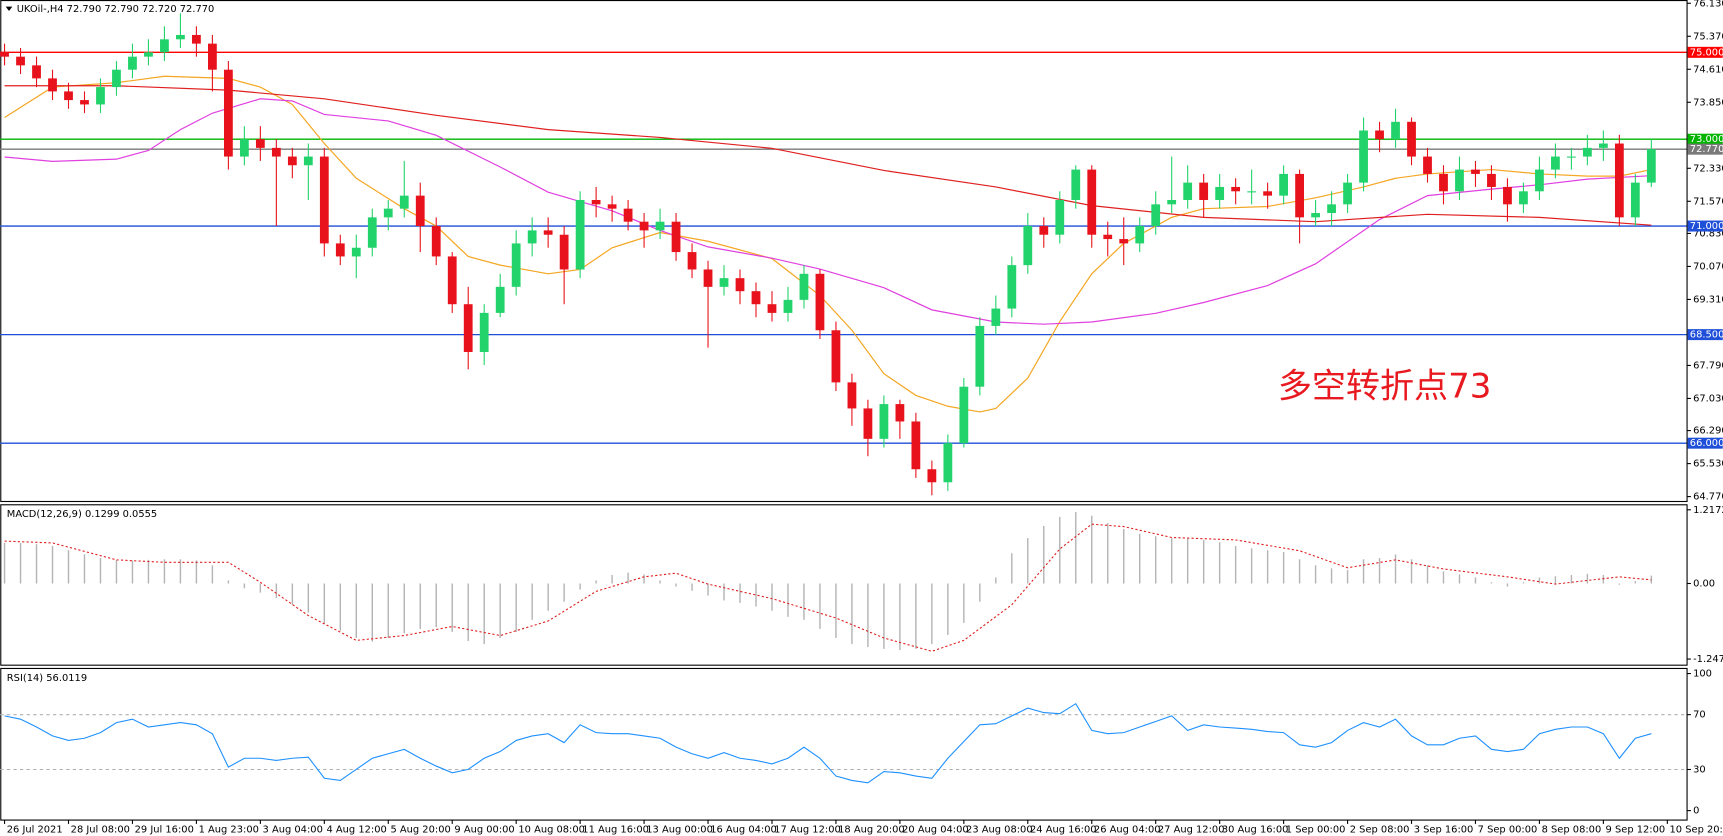 Image resolution: width=1723 pixels, height=836 pixels. I want to click on x-tick-label: 29 Jul 16:00, so click(164, 829).